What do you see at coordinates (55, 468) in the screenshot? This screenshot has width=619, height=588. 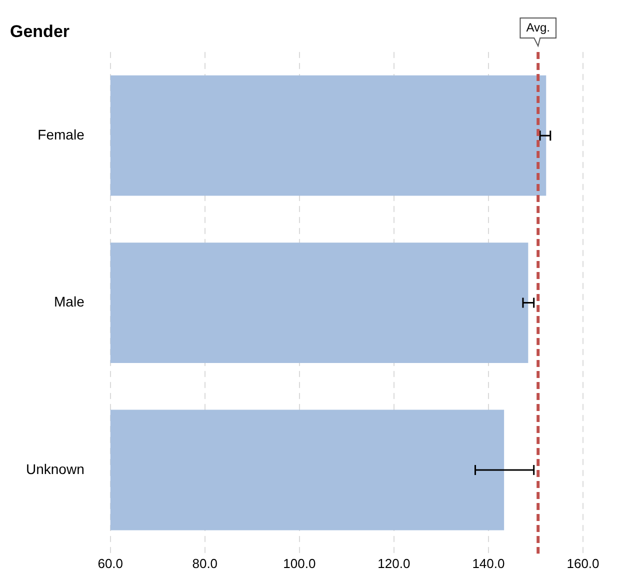 I see `y-tick-label: Unknown` at bounding box center [55, 468].